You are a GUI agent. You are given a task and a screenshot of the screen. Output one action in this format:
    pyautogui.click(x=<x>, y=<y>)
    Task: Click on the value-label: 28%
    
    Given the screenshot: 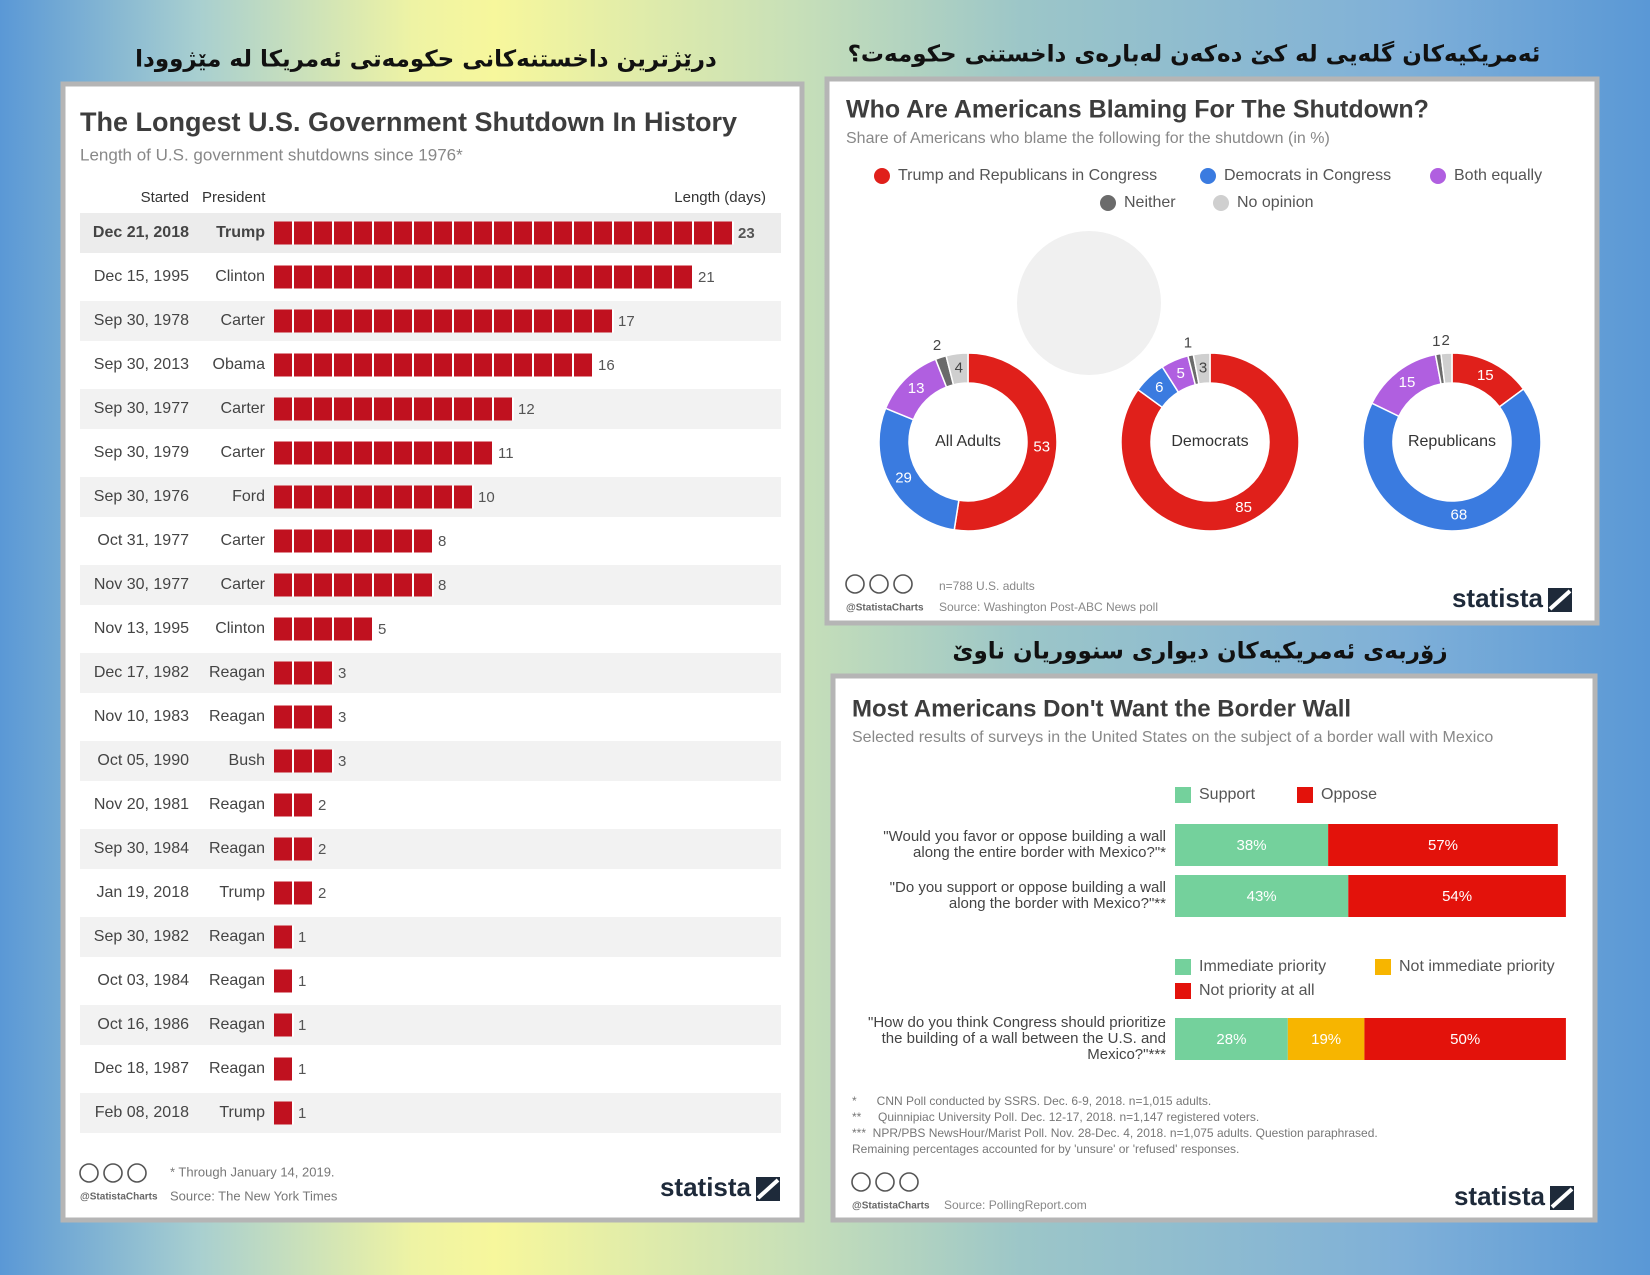 What is the action you would take?
    pyautogui.click(x=1231, y=1039)
    